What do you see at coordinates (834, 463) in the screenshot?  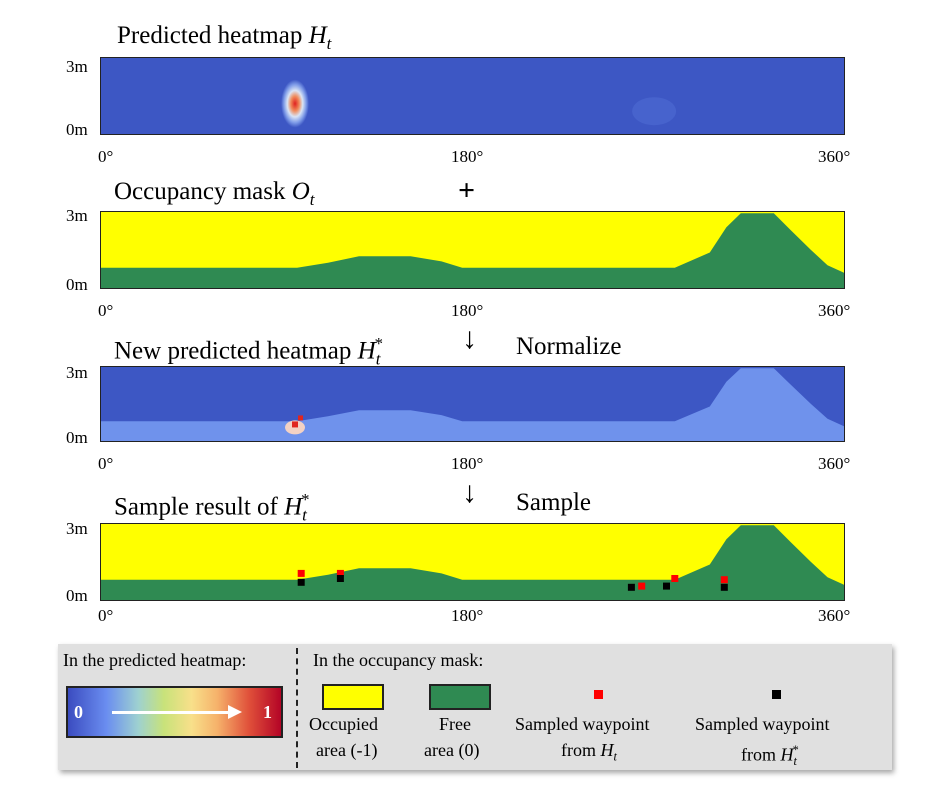 I see `panel-3-x-360: 360°` at bounding box center [834, 463].